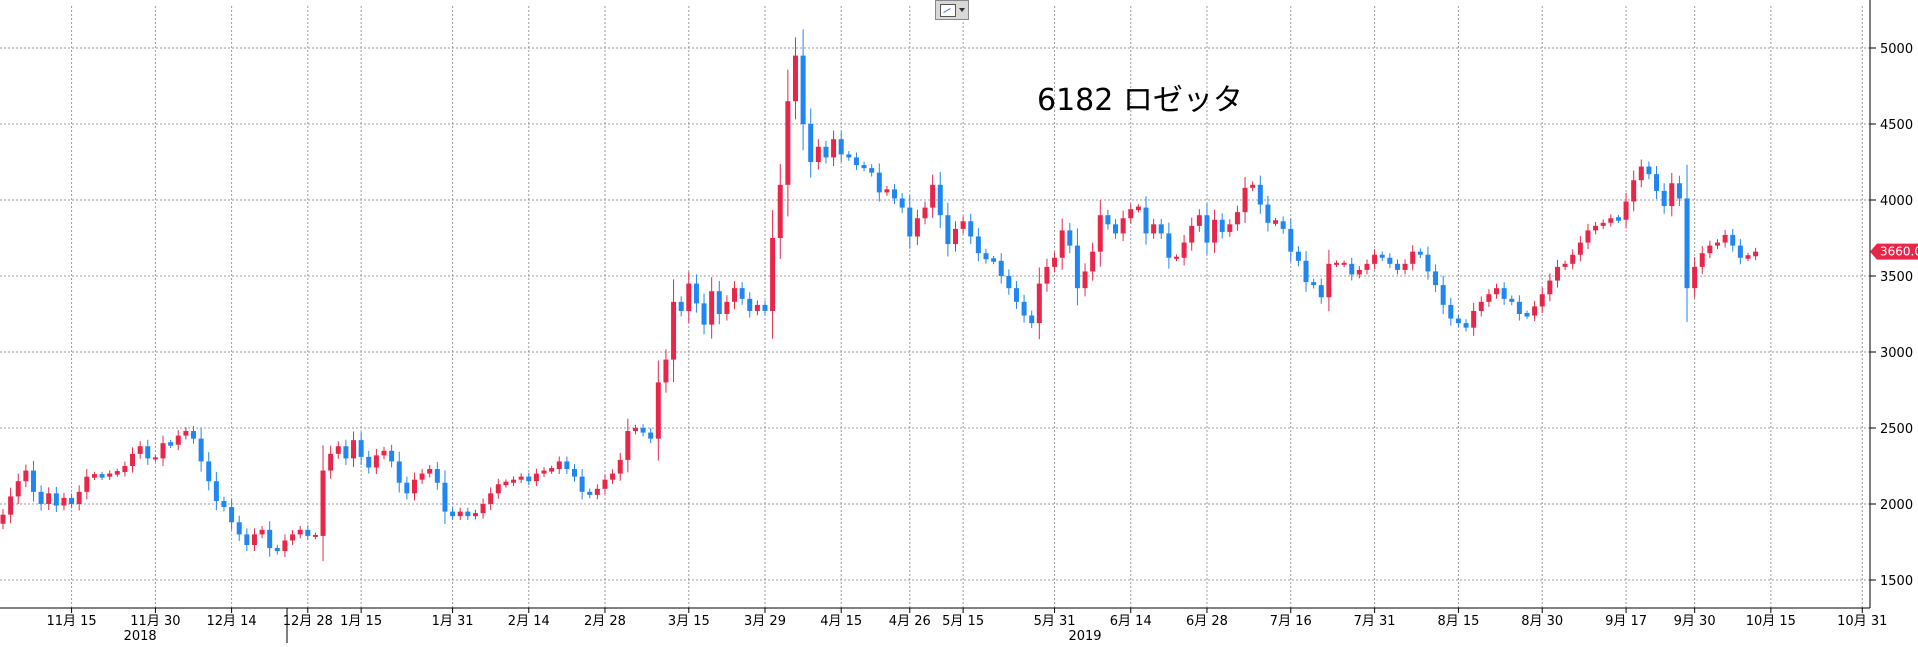 This screenshot has height=647, width=1918. Describe the element at coordinates (453, 621) in the screenshot. I see `x-tick-label: 1月 31` at that location.